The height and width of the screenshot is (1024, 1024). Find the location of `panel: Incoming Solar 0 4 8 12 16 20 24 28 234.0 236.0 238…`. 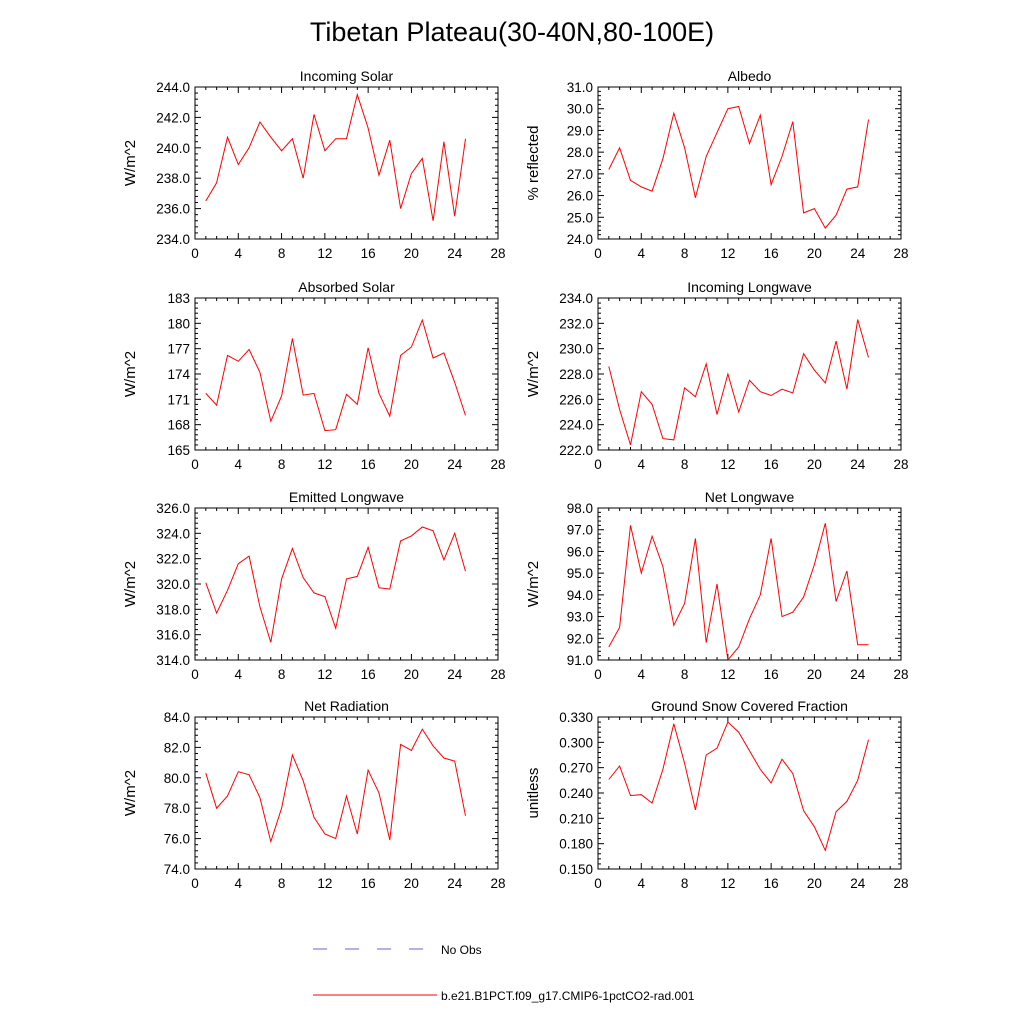

panel: Incoming Solar 0 4 8 12 16 20 24 28 234.0 236.0 238… is located at coordinates (314, 164).